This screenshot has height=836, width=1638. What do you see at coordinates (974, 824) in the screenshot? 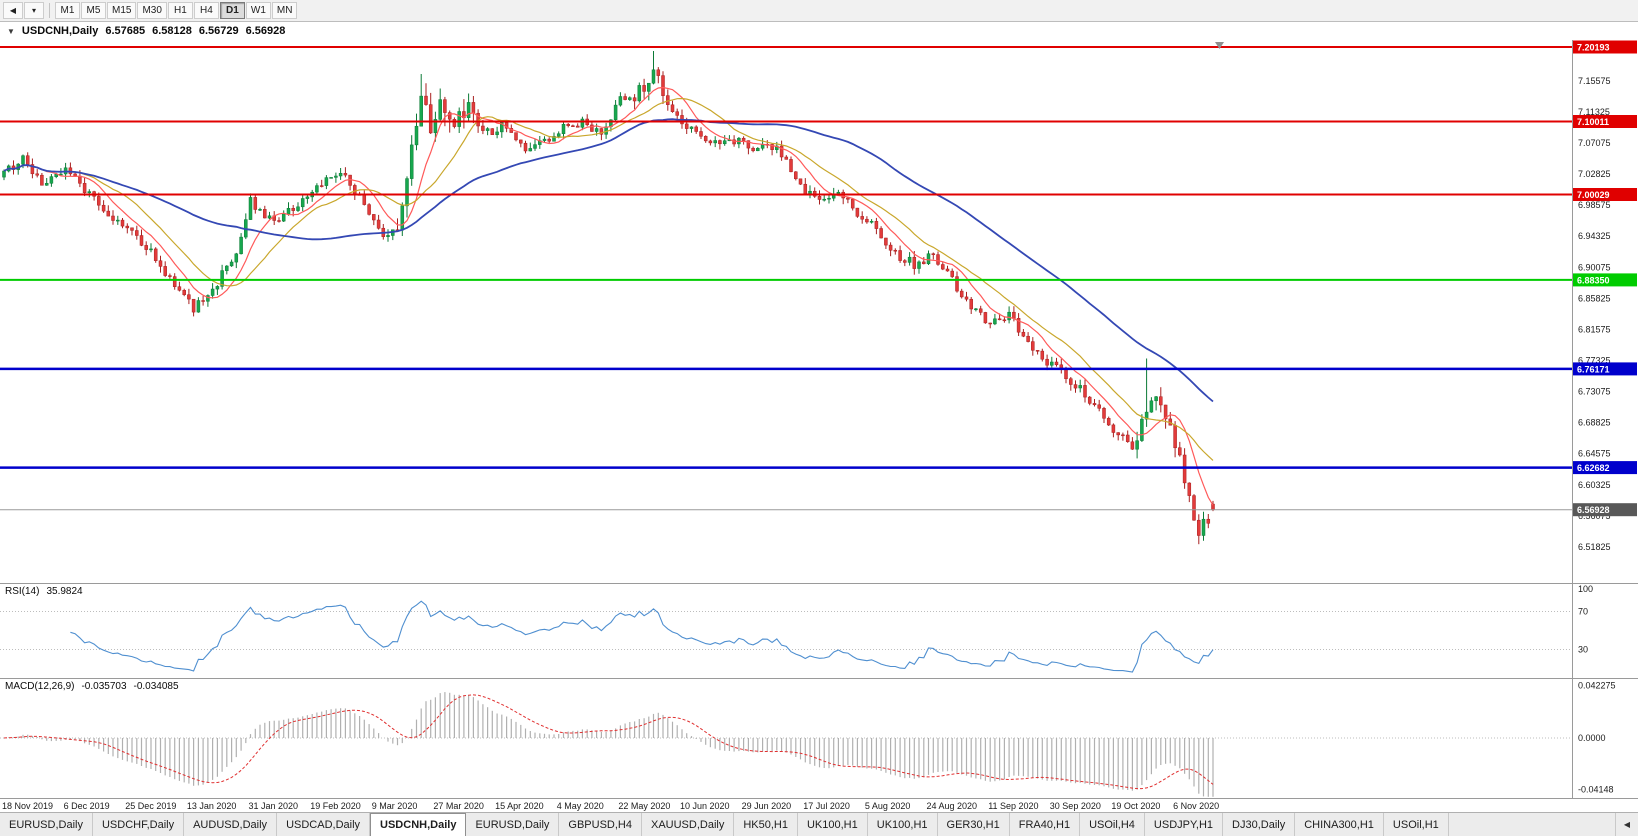
I see `chart-tab-11-ger30-h1: GER30,H1` at bounding box center [974, 824].